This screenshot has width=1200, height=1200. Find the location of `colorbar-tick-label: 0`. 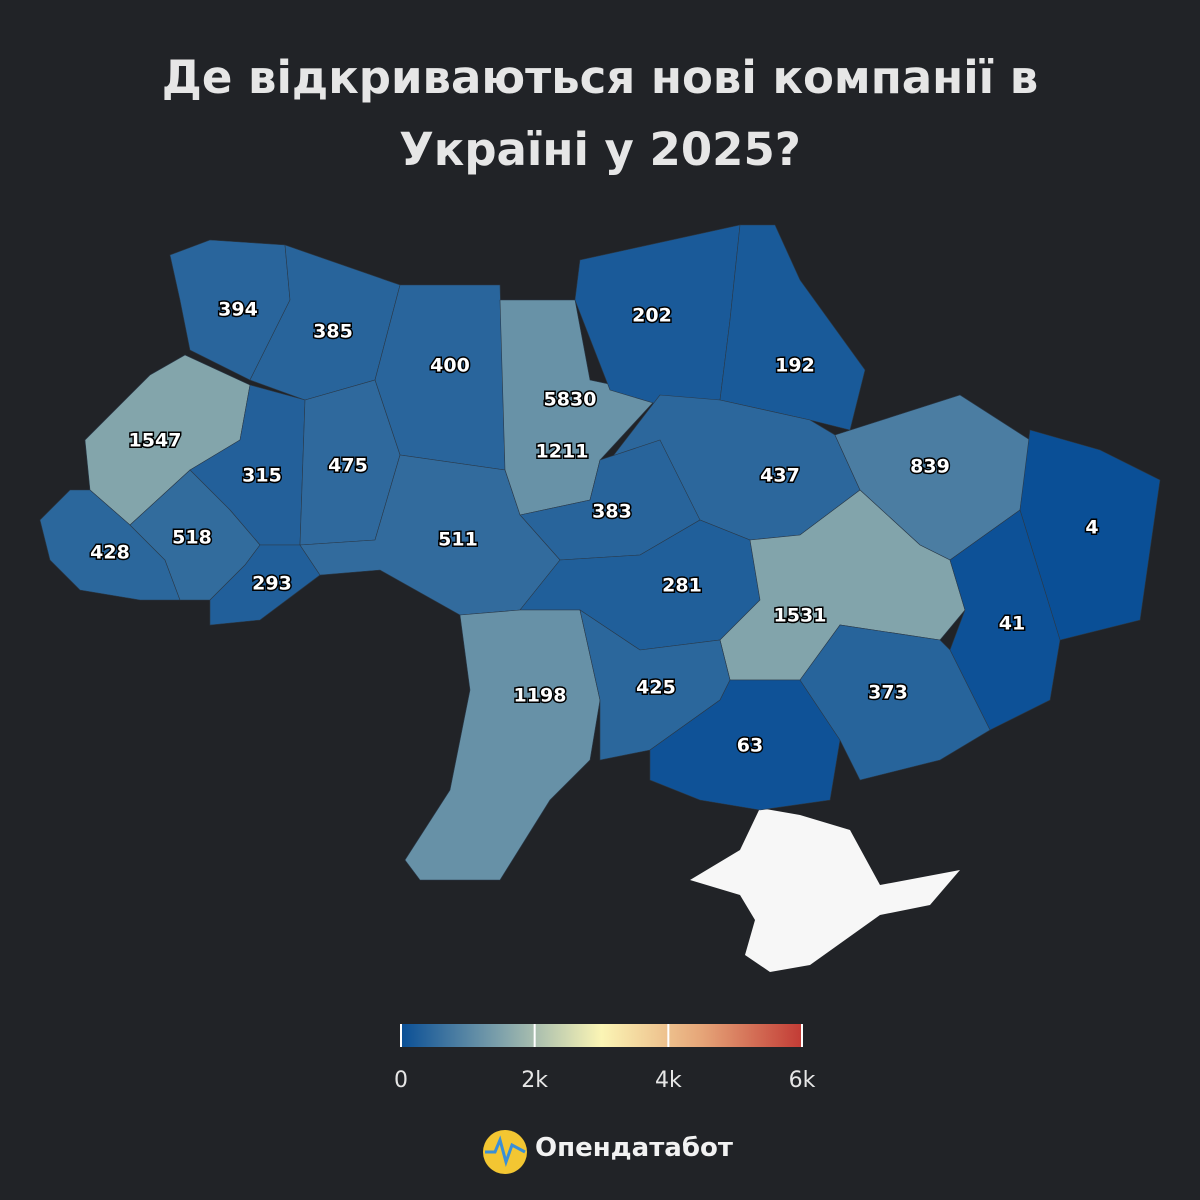

colorbar-tick-label: 0 is located at coordinates (401, 1080).